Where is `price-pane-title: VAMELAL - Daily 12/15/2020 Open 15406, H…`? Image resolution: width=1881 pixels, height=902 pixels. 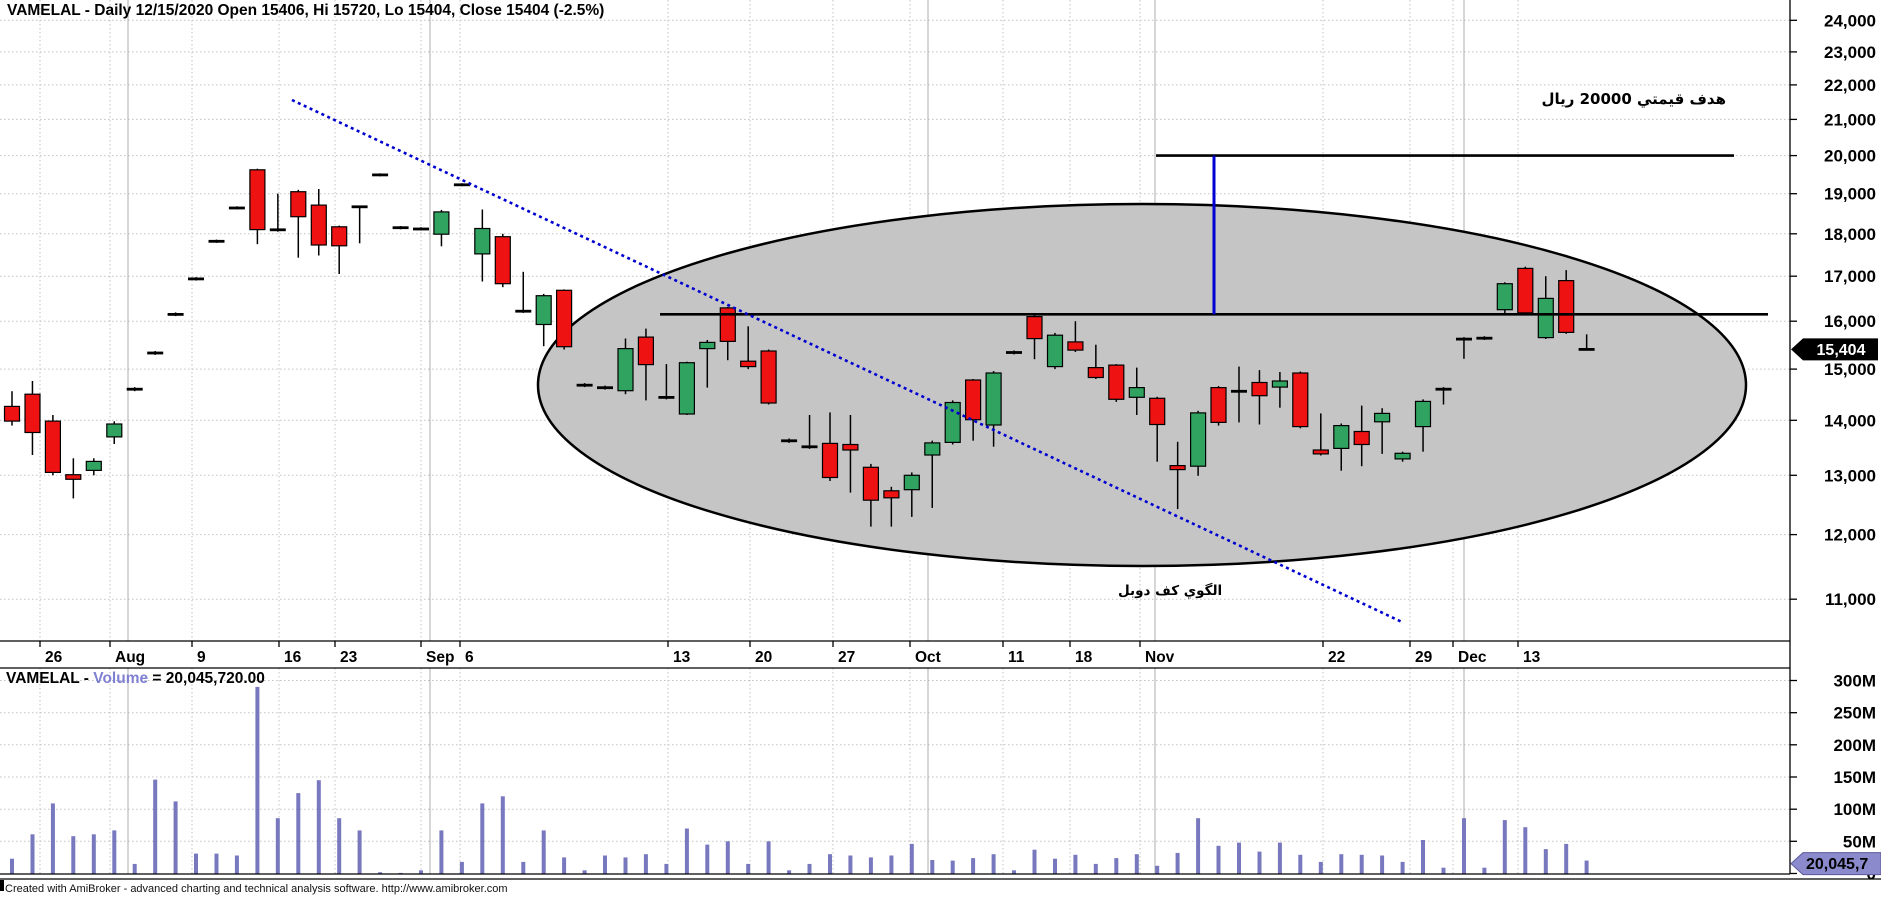 price-pane-title: VAMELAL - Daily 12/15/2020 Open 15406, H… is located at coordinates (306, 10).